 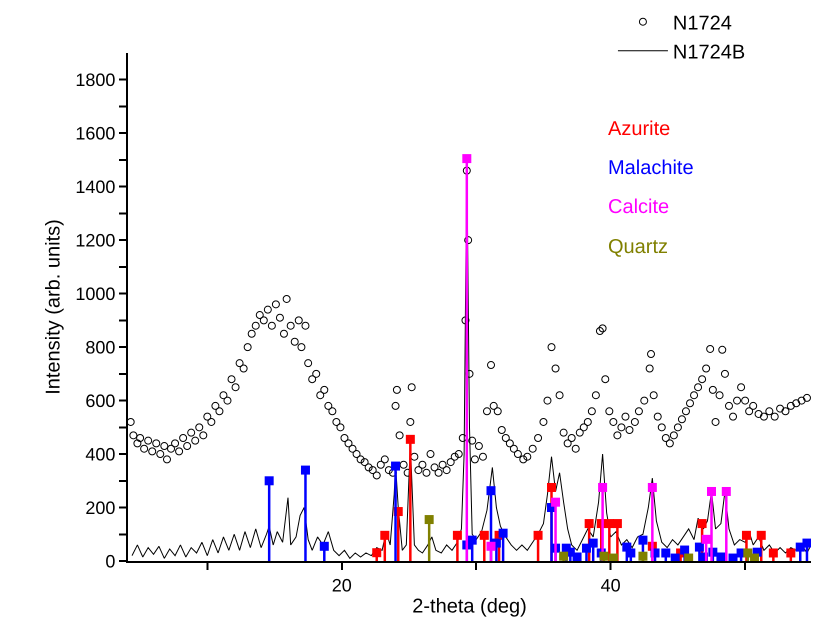 What do you see at coordinates (95, 240) in the screenshot?
I see `y-tick-label: 1200` at bounding box center [95, 240].